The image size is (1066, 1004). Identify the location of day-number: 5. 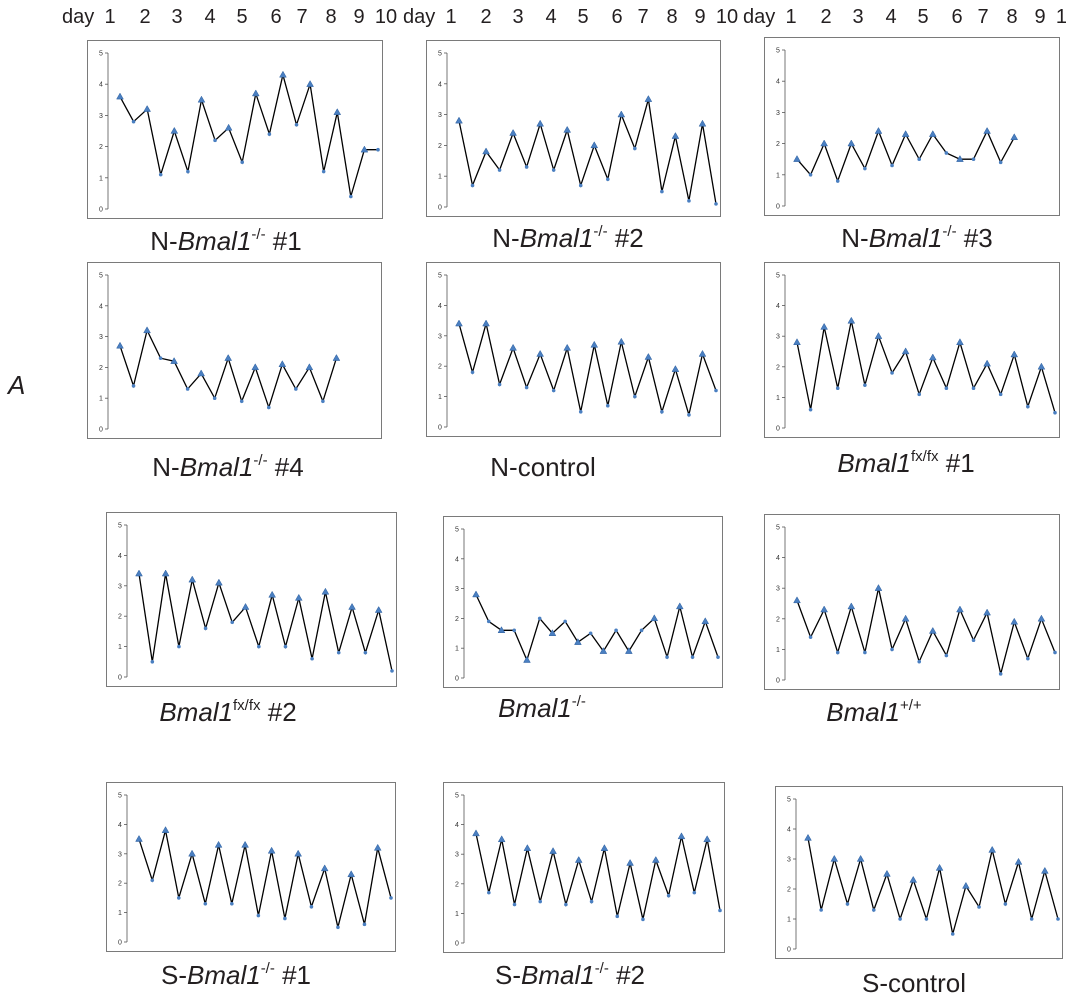
(923, 17).